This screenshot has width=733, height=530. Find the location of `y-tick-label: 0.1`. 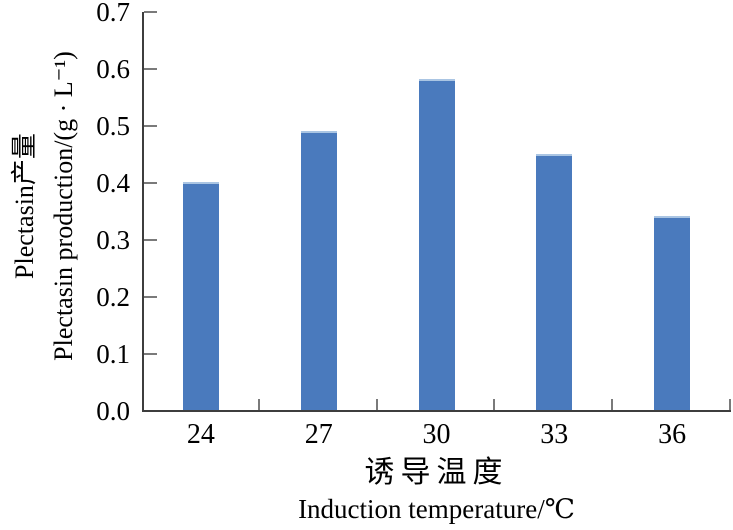

y-tick-label: 0.1 is located at coordinates (113, 354).